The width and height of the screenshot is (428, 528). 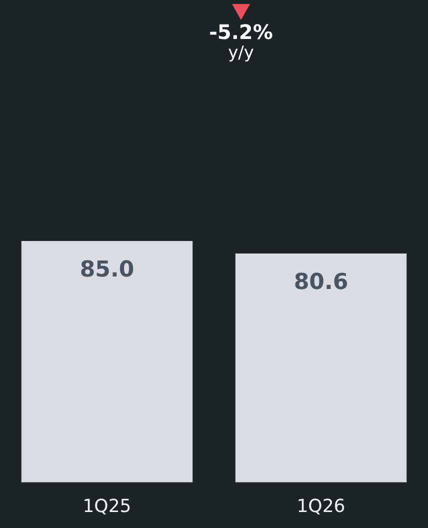 I want to click on x-tick-label: 1Q26, so click(x=321, y=506).